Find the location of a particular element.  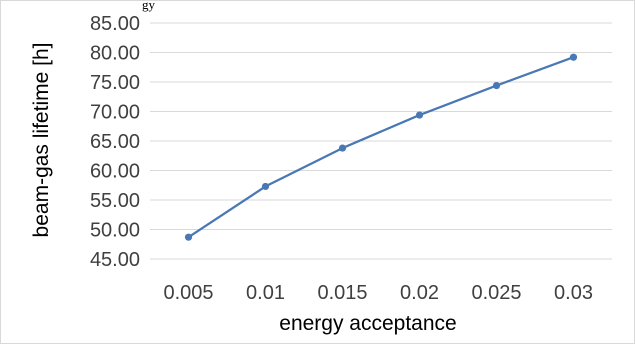

x-tick-label: 0.015 is located at coordinates (342, 293).